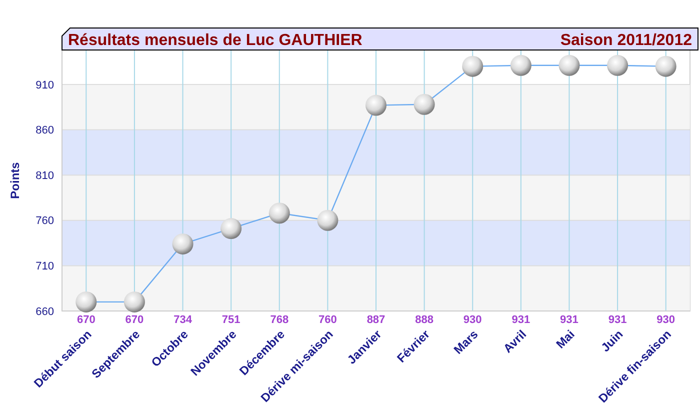  What do you see at coordinates (183, 320) in the screenshot?
I see `data-label: 734` at bounding box center [183, 320].